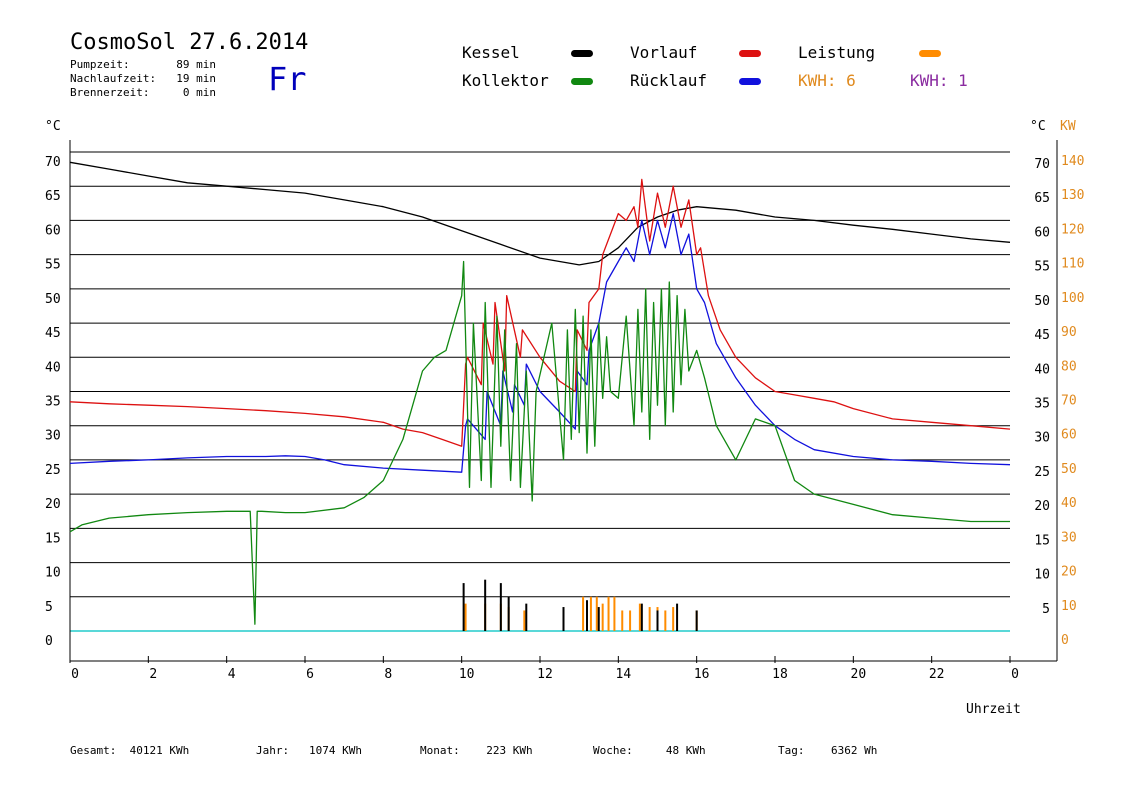 The image size is (1148, 812). What do you see at coordinates (1072, 161) in the screenshot?
I see `y-tick-label-kw: 140` at bounding box center [1072, 161].